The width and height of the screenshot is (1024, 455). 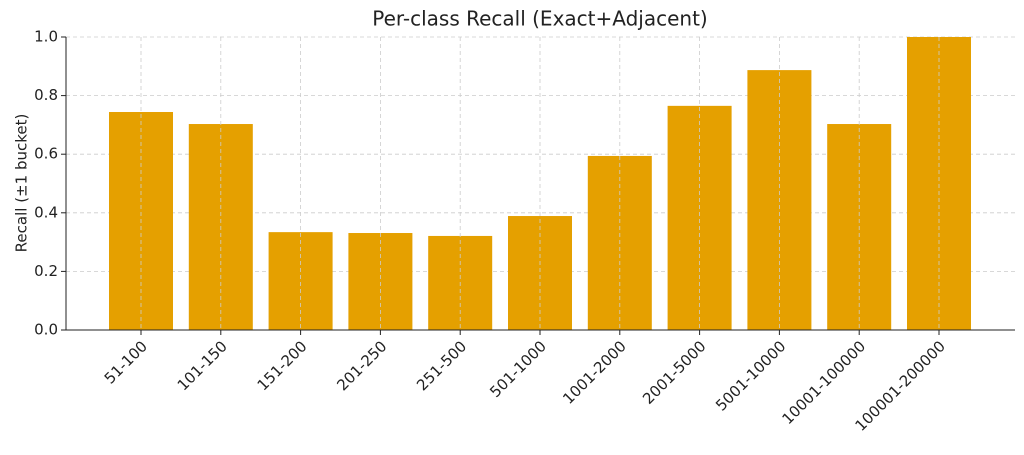 What do you see at coordinates (674, 372) in the screenshot?
I see `x-tick-label: 2001-5000` at bounding box center [674, 372].